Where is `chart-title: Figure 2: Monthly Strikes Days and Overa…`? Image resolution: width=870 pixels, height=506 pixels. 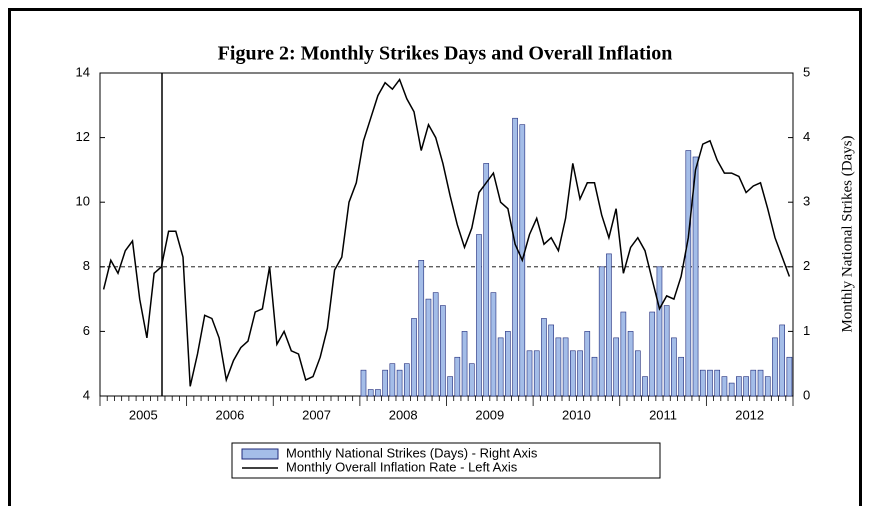 chart-title: Figure 2: Monthly Strikes Days and Overa… is located at coordinates (445, 54).